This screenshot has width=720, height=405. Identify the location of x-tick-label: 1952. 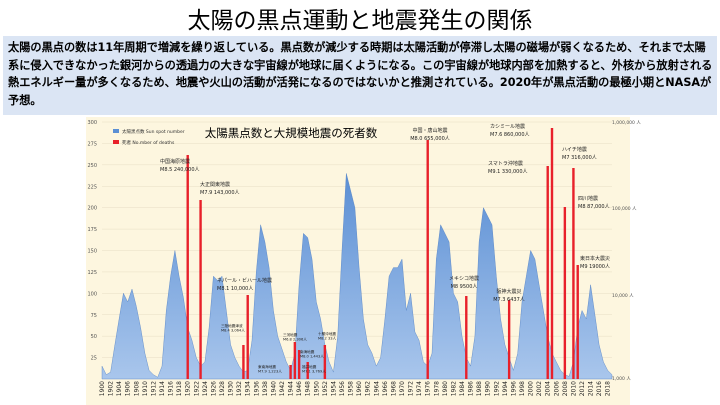
(325, 388).